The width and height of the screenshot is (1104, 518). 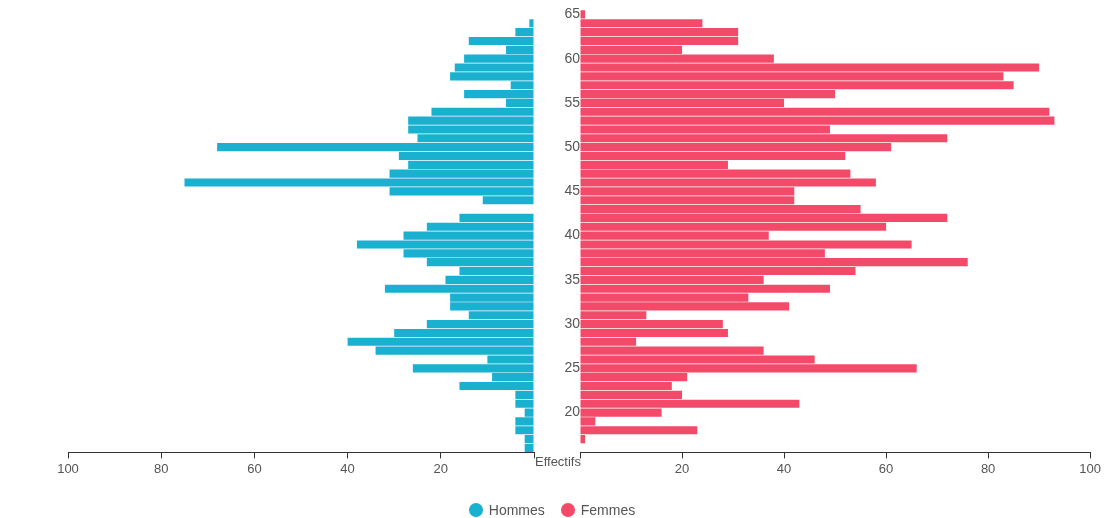 What do you see at coordinates (572, 13) in the screenshot?
I see `y-tick-label: 65` at bounding box center [572, 13].